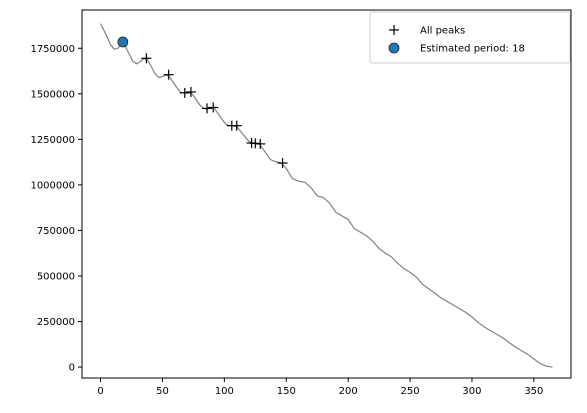 The image size is (587, 413). Describe the element at coordinates (56, 322) in the screenshot. I see `y-tick-label: 250000` at that location.